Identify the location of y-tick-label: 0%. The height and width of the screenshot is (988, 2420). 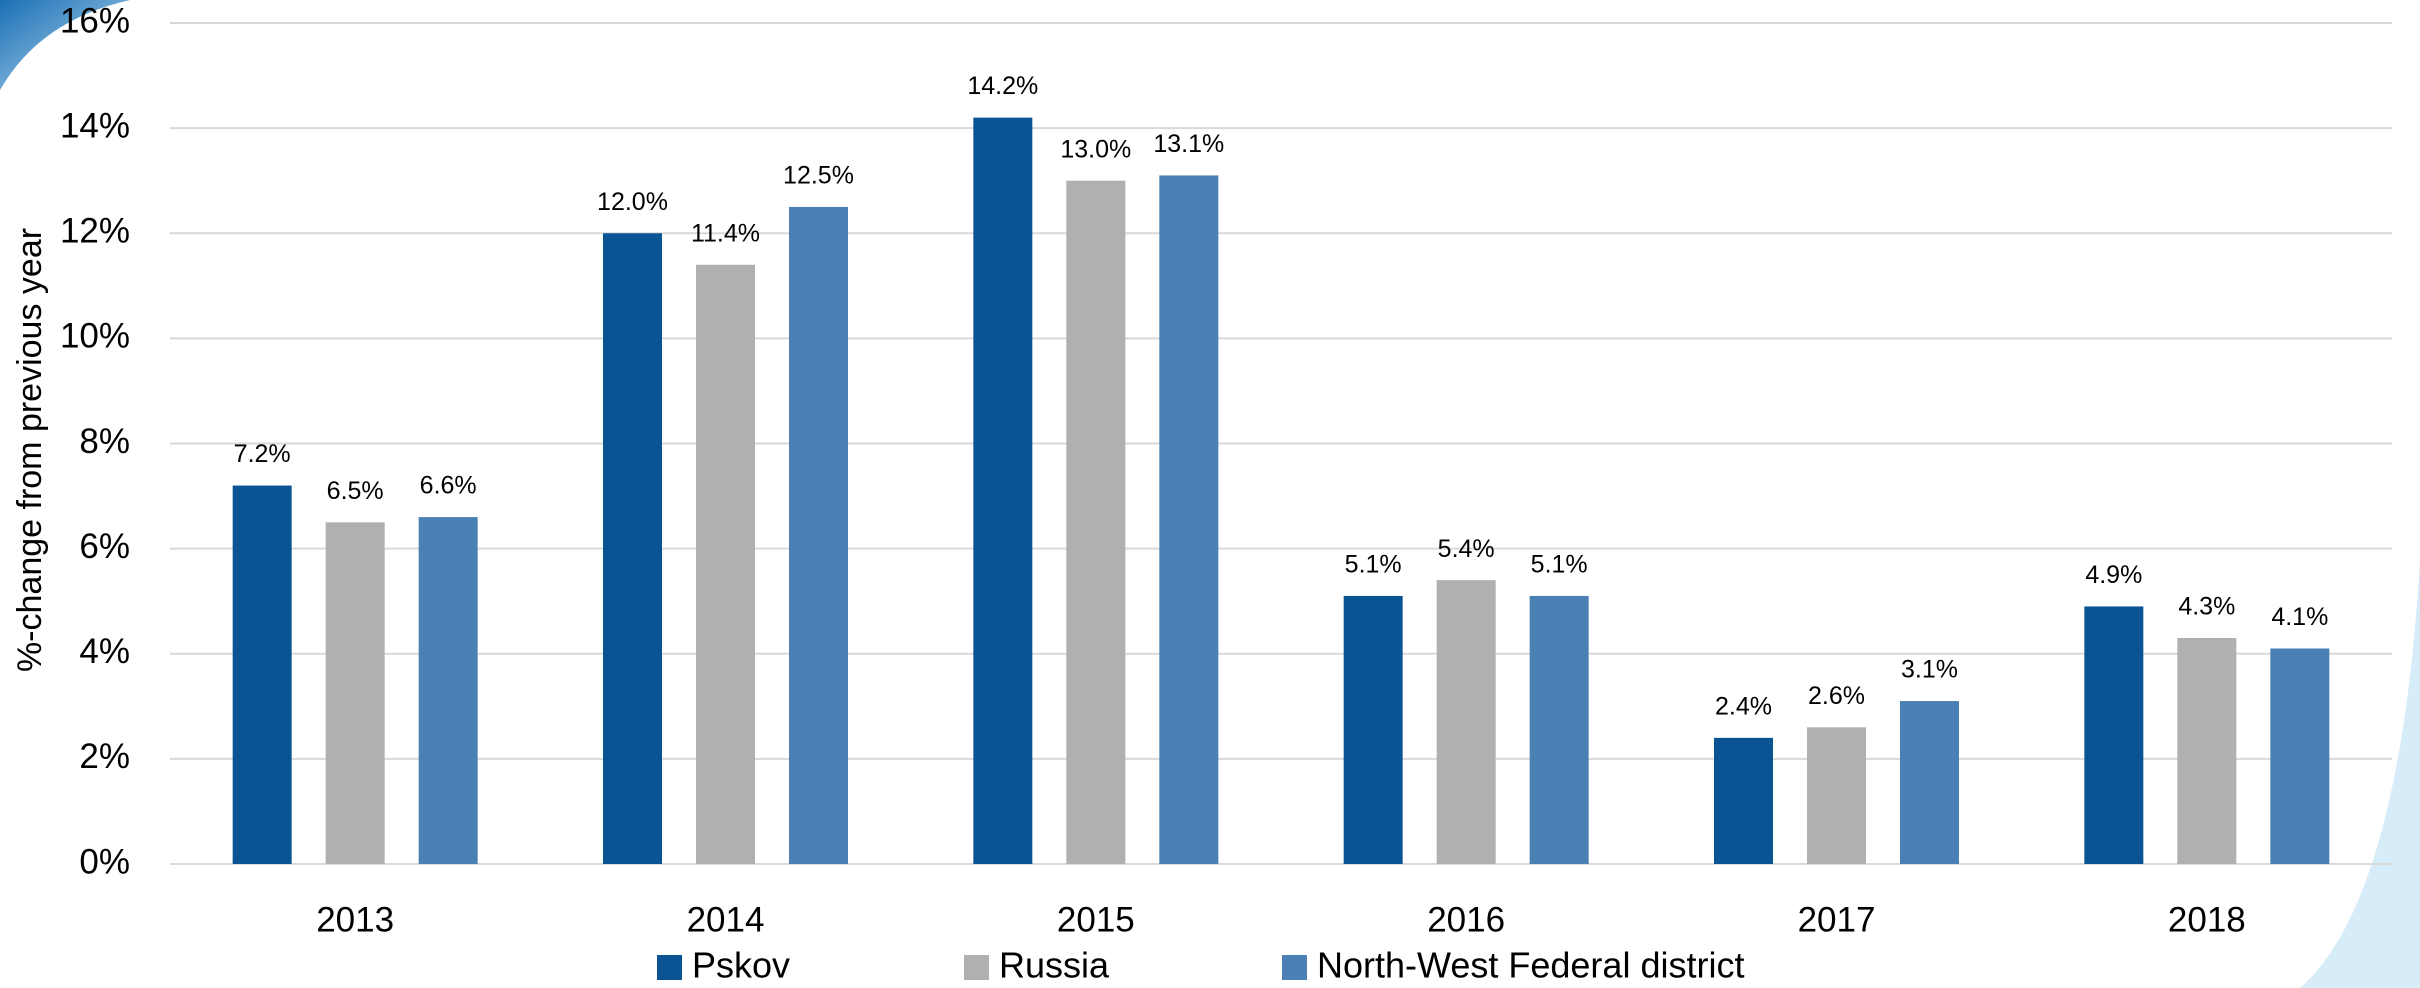
(104, 861).